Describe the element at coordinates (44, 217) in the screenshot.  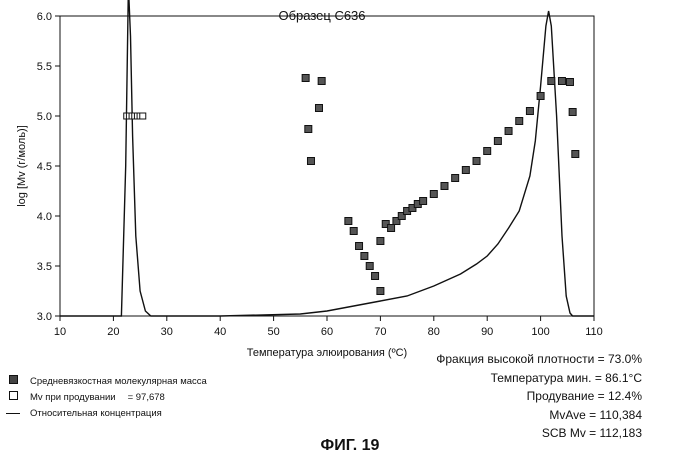
I see `y-tick-label: 4.0` at that location.